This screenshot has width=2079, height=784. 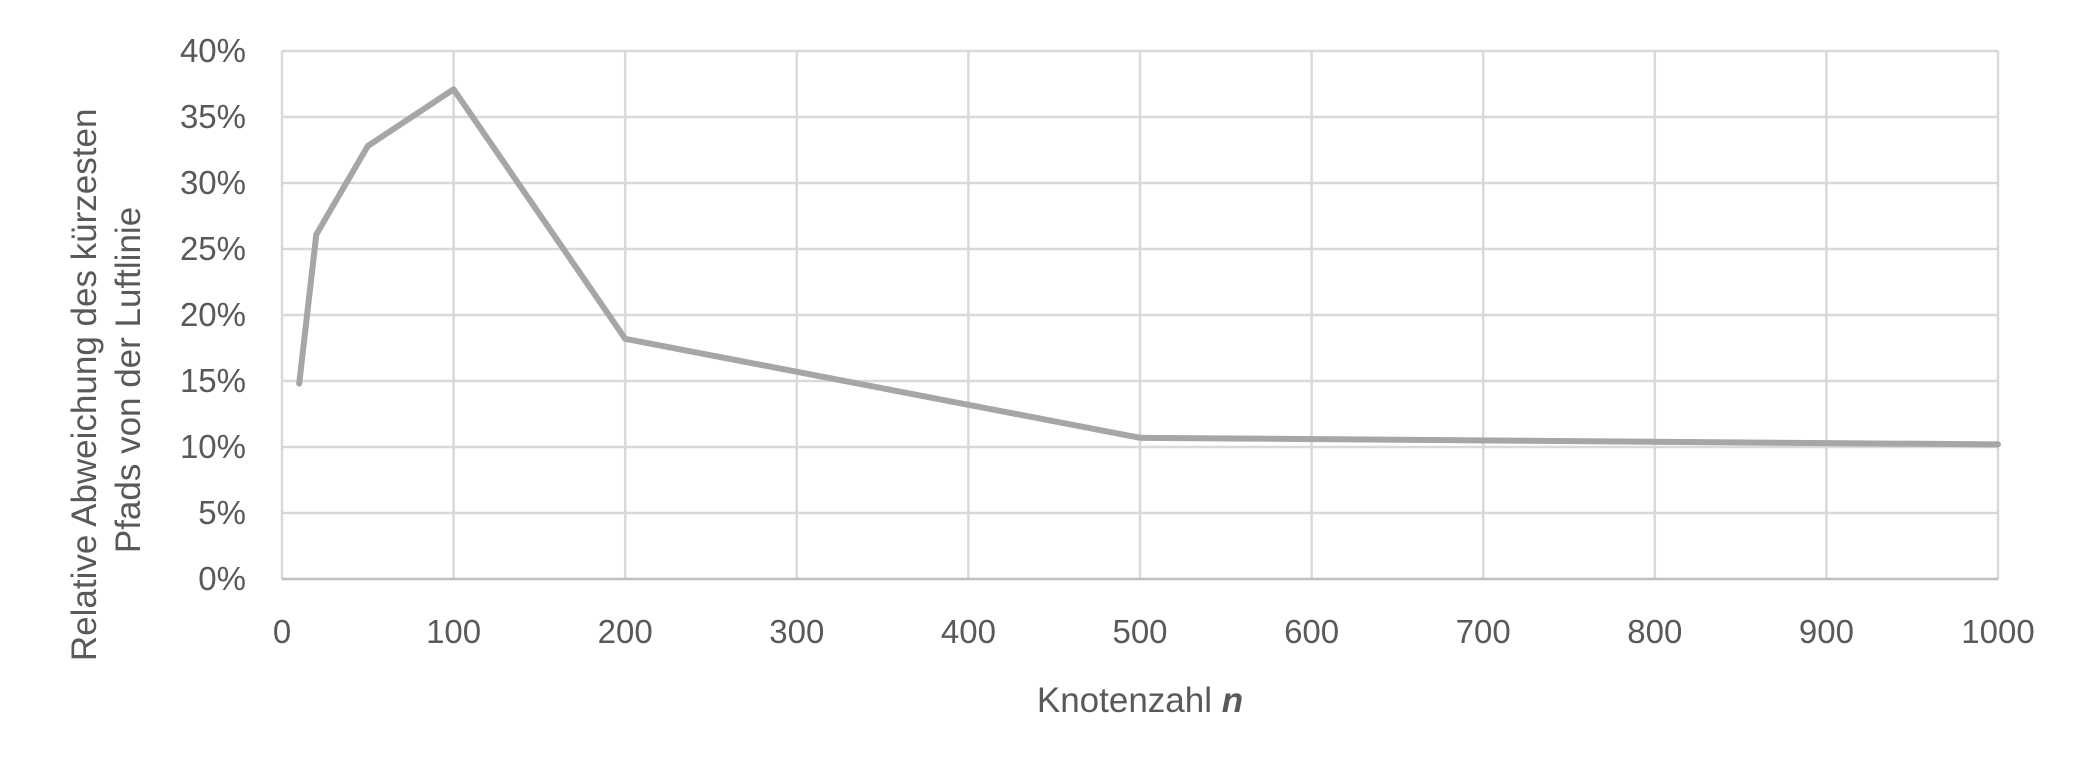 I want to click on x-tick-label: 900, so click(x=1826, y=631).